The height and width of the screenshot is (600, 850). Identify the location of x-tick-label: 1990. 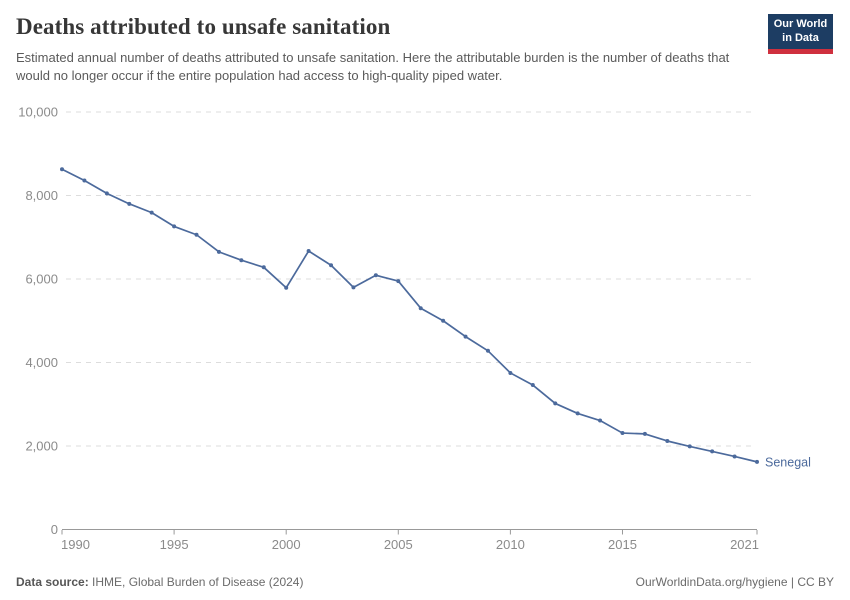
(75, 544).